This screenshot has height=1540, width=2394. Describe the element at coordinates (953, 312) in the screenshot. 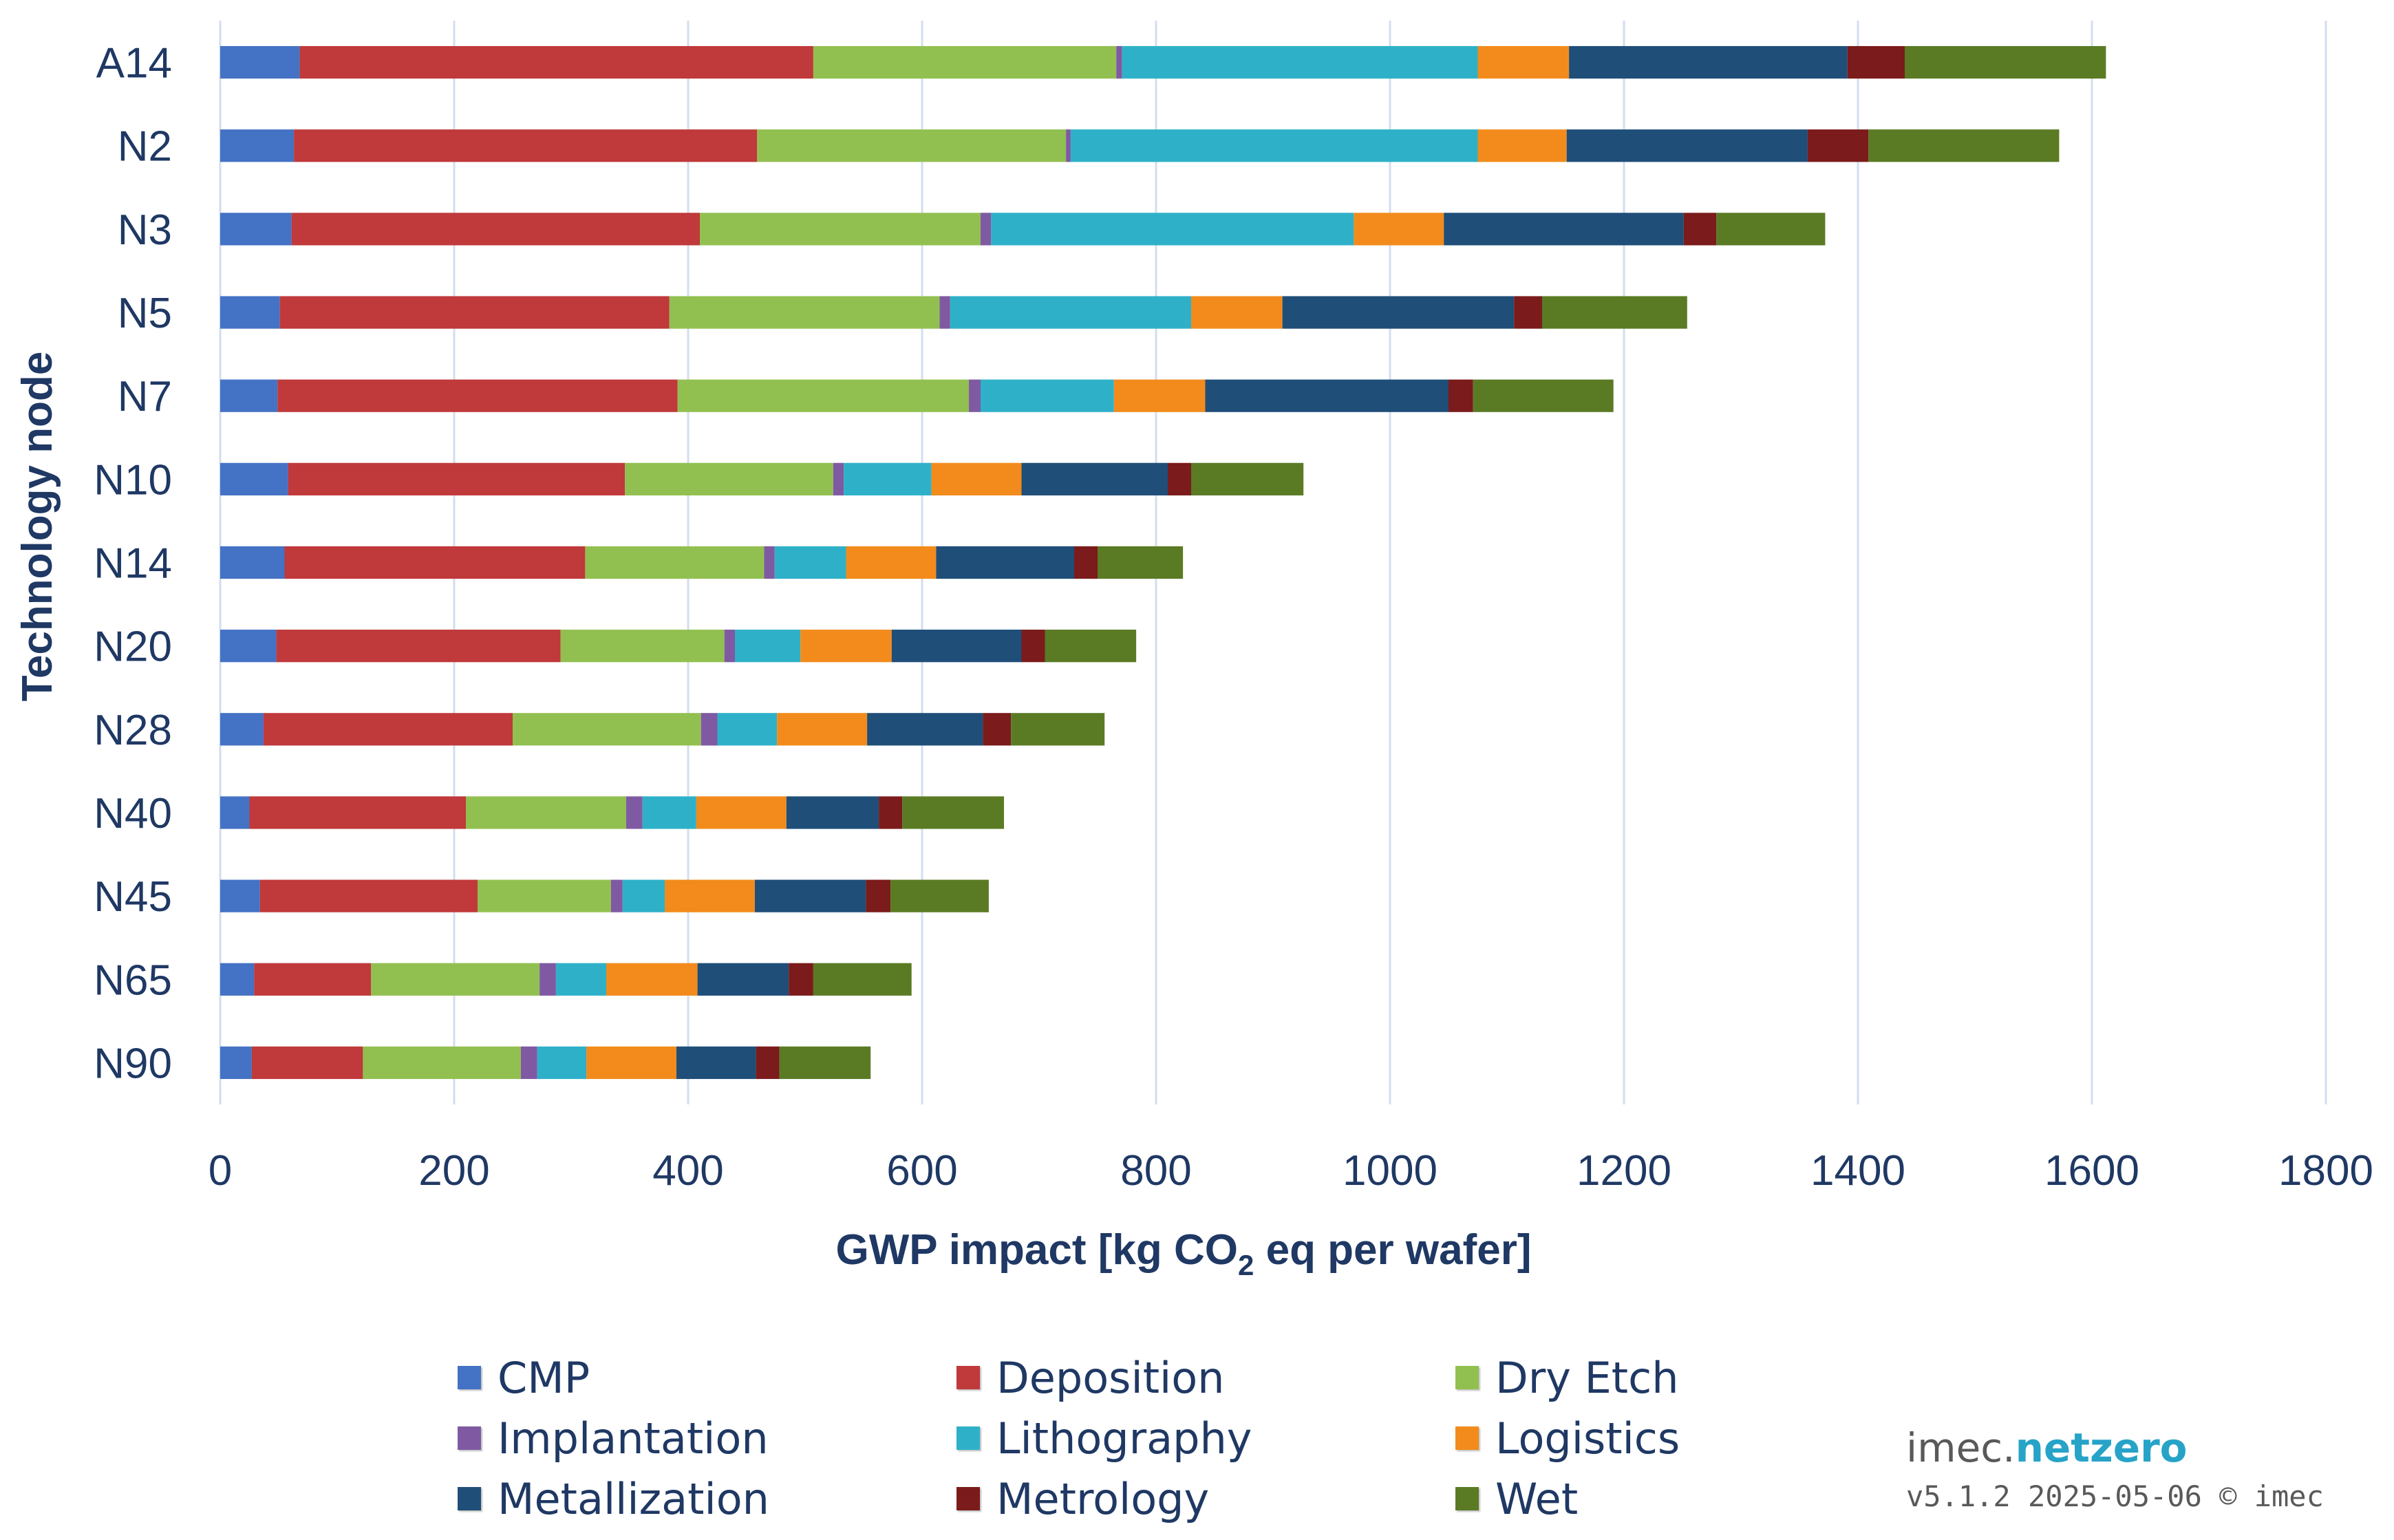

I see `bar-row-n5` at that location.